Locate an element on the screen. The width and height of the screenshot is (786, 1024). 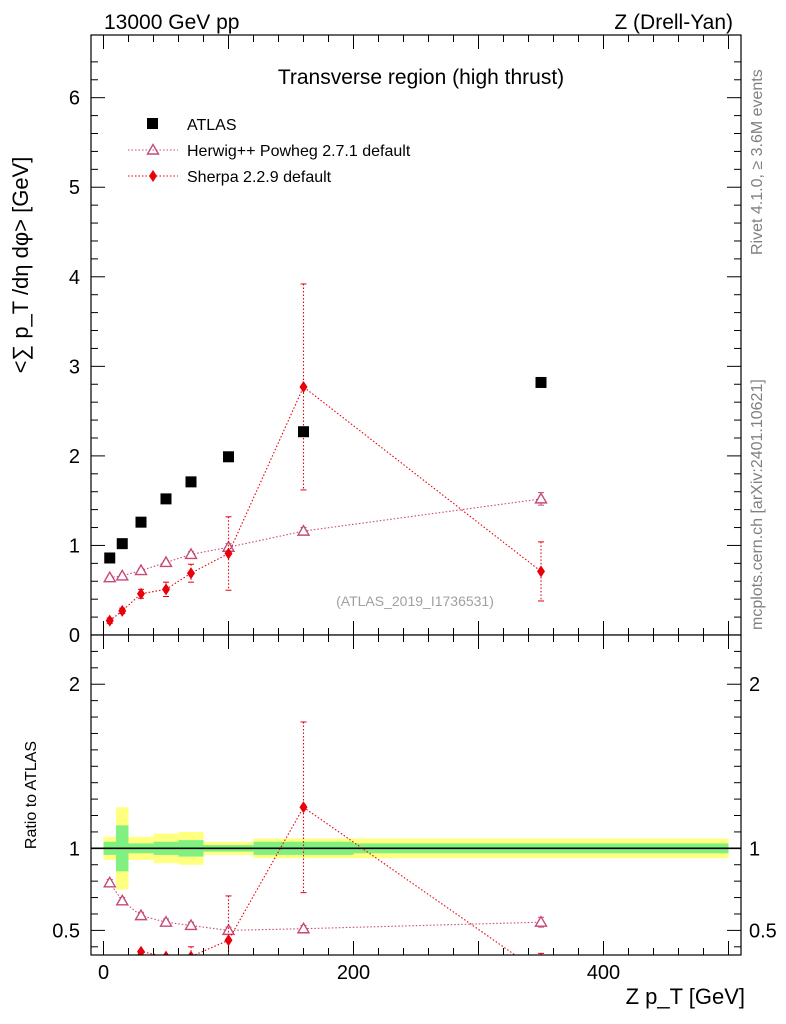
main-y-tick-labels: 0 1 2 3 4 5 6 is located at coordinates (74, 367).